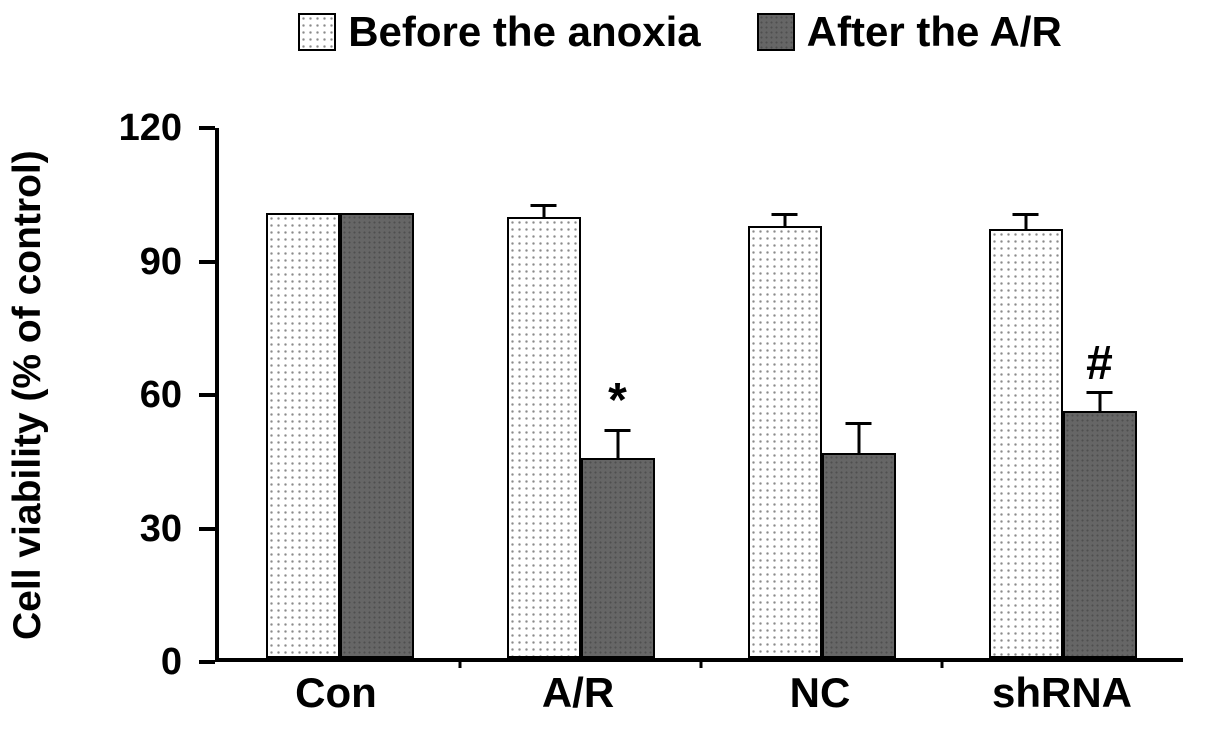 The width and height of the screenshot is (1205, 729). What do you see at coordinates (578, 692) in the screenshot?
I see `x-tick-label: A/R` at bounding box center [578, 692].